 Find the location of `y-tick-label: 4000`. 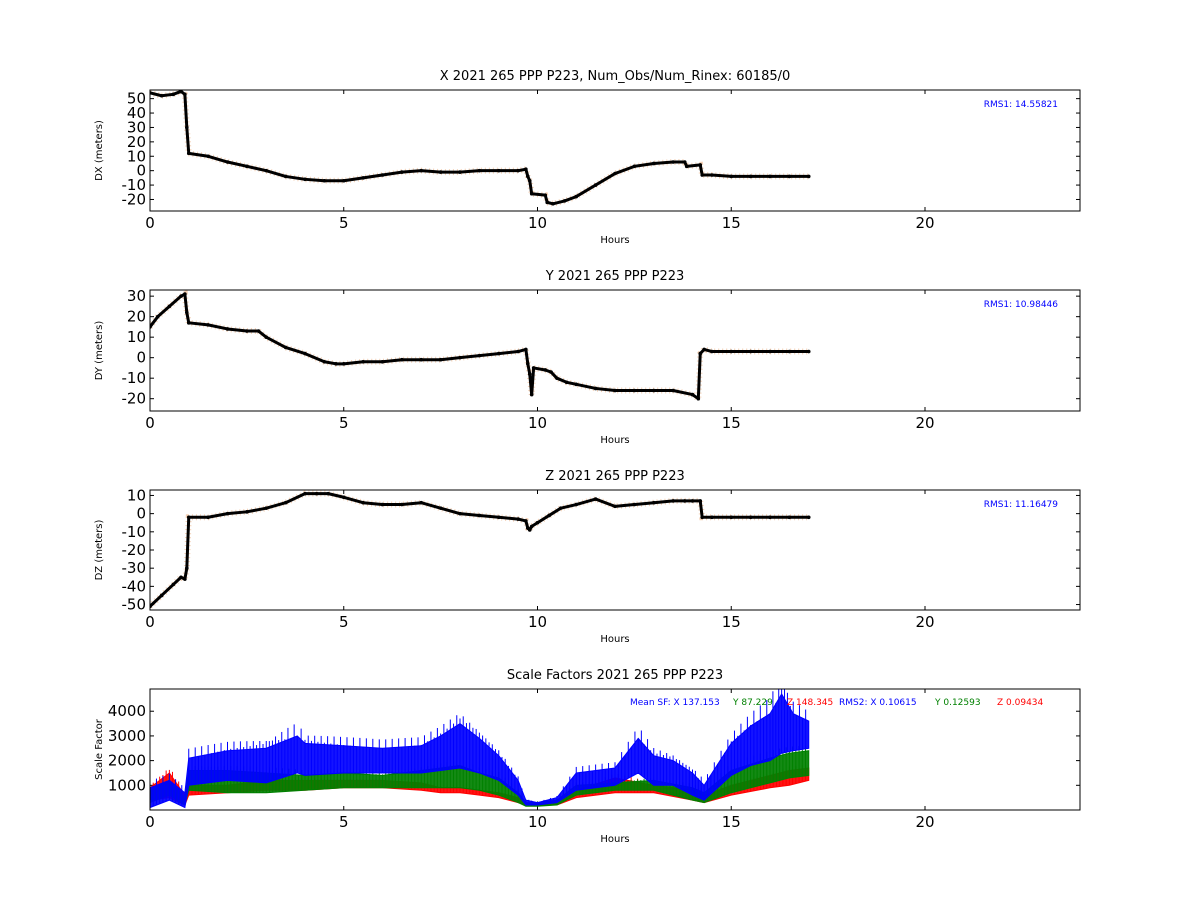

y-tick-label: 4000 is located at coordinates (127, 711).